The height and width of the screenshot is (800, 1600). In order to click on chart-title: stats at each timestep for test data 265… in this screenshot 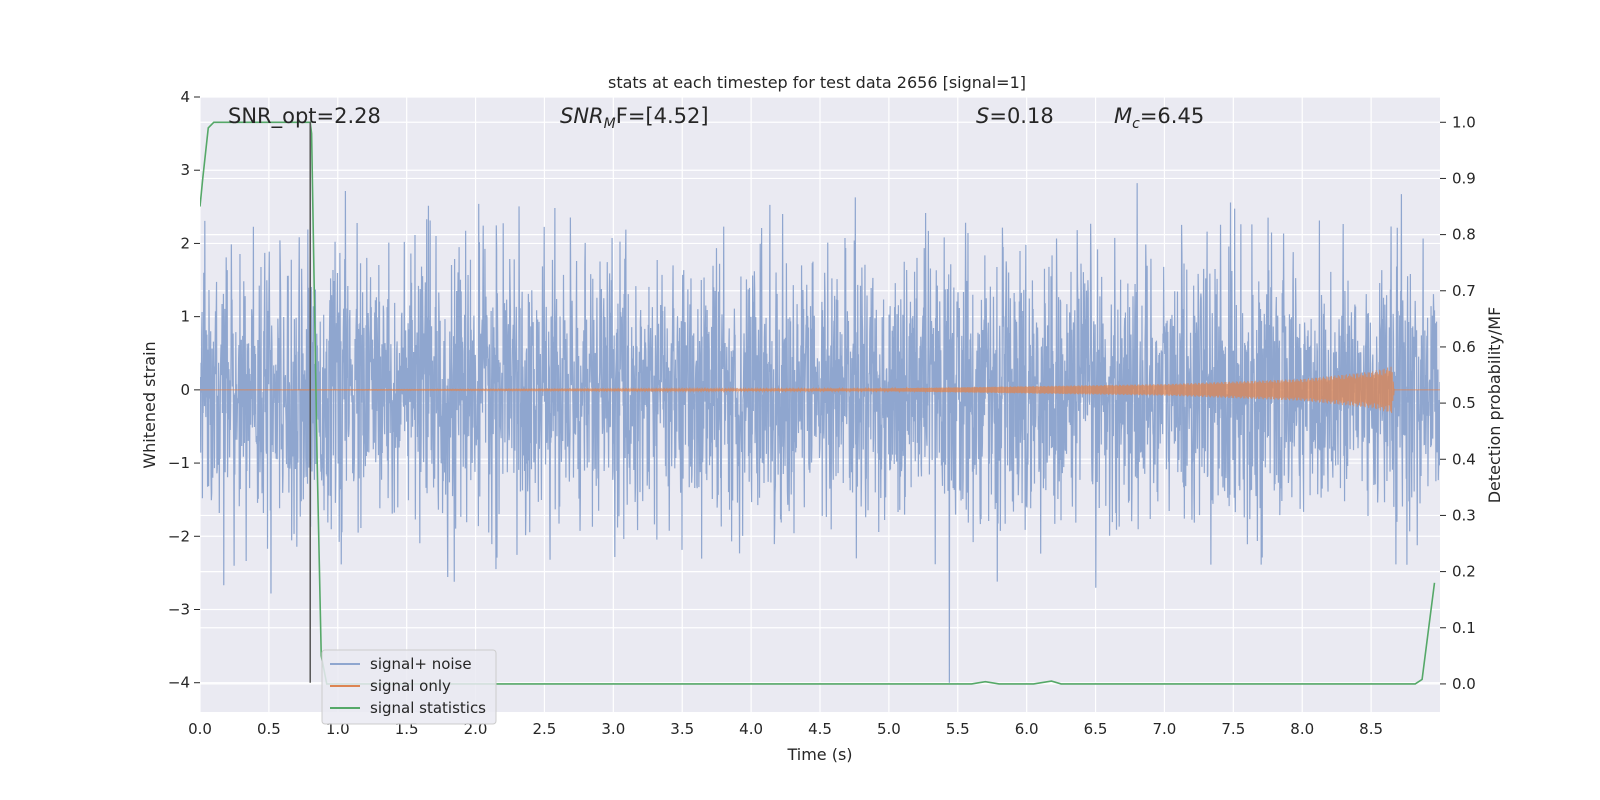, I will do `click(817, 82)`.